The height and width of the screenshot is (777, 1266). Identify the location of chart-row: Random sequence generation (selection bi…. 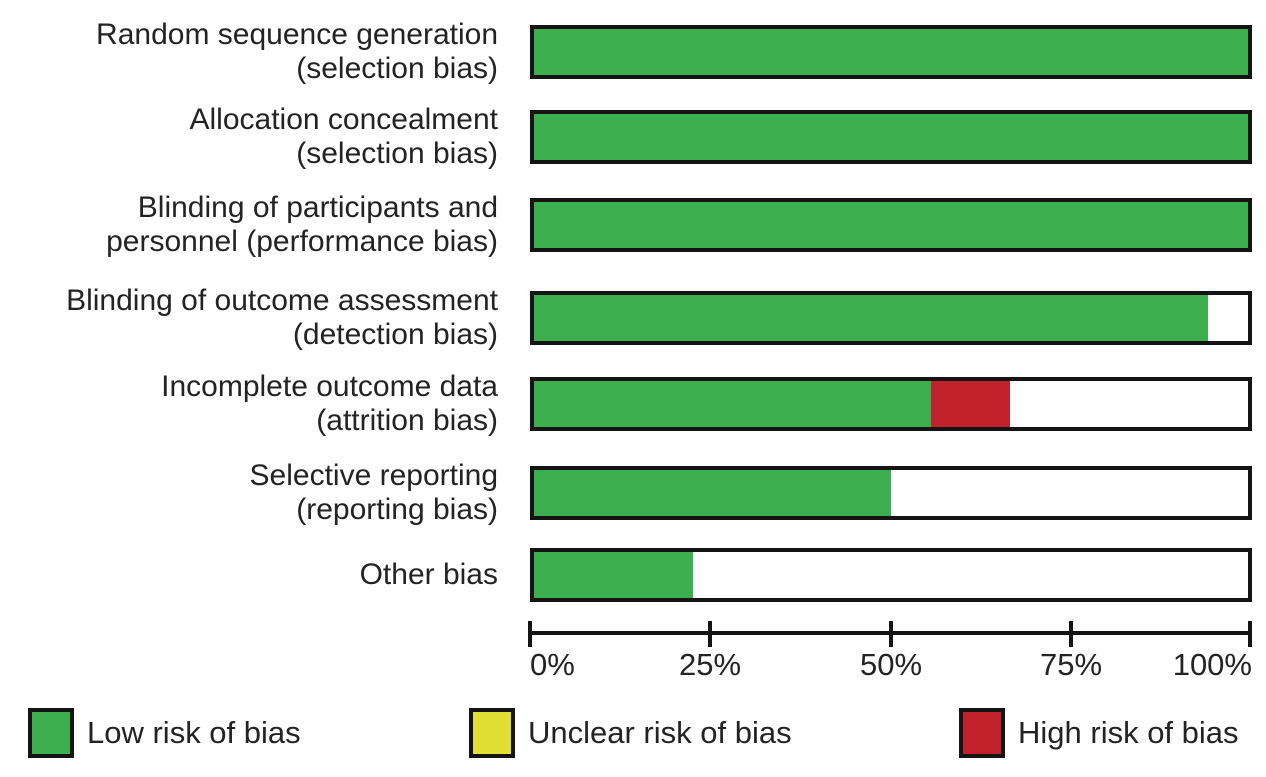
(633, 51).